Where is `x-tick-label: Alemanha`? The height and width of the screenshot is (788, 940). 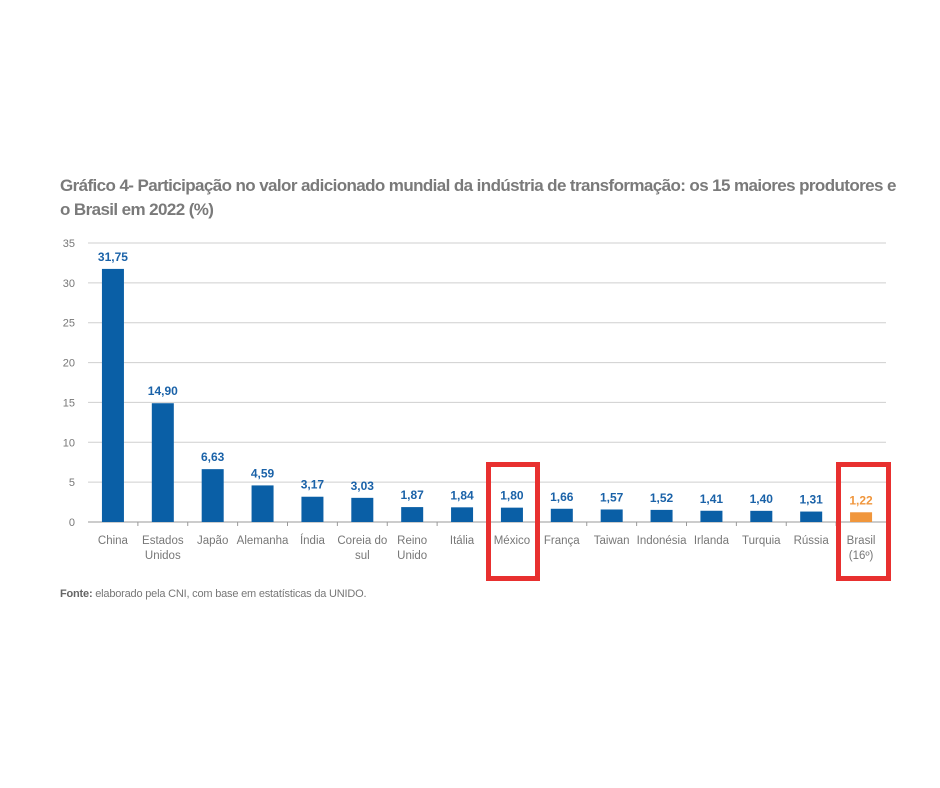 x-tick-label: Alemanha is located at coordinates (263, 541).